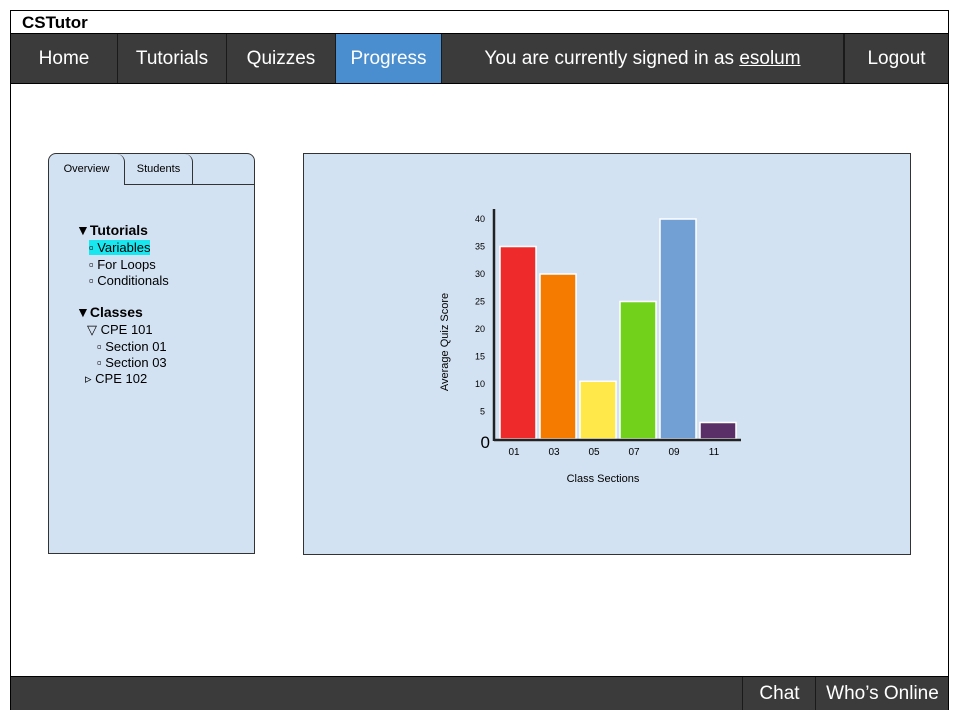 Image resolution: width=960 pixels, height=720 pixels. Describe the element at coordinates (480, 302) in the screenshot. I see `y-tick-label: 25` at that location.